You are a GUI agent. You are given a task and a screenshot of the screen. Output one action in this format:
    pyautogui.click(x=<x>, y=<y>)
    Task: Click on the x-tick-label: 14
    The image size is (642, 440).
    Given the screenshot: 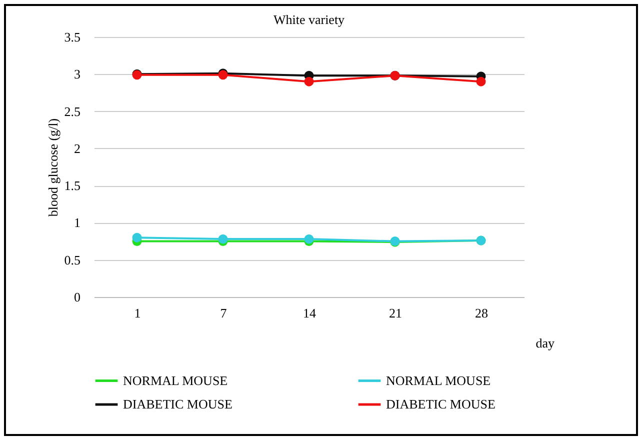 What is the action you would take?
    pyautogui.click(x=309, y=313)
    